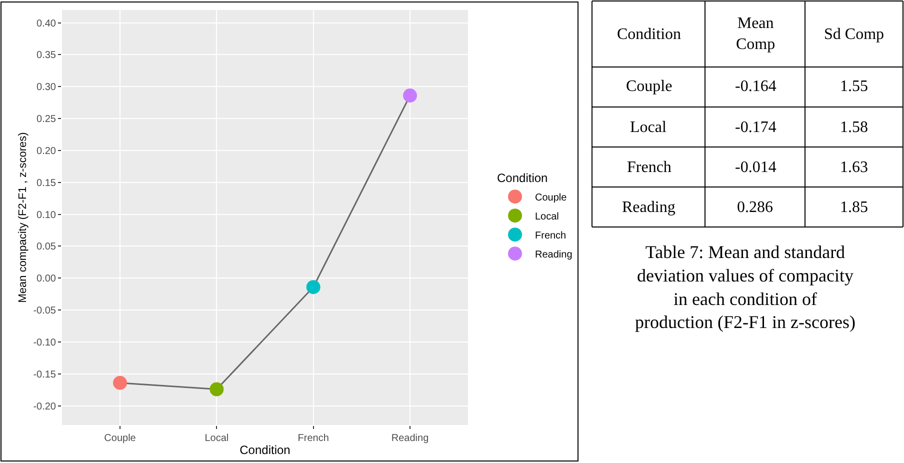 The width and height of the screenshot is (904, 463). What do you see at coordinates (410, 438) in the screenshot?
I see `x-tick-label: Reading` at bounding box center [410, 438].